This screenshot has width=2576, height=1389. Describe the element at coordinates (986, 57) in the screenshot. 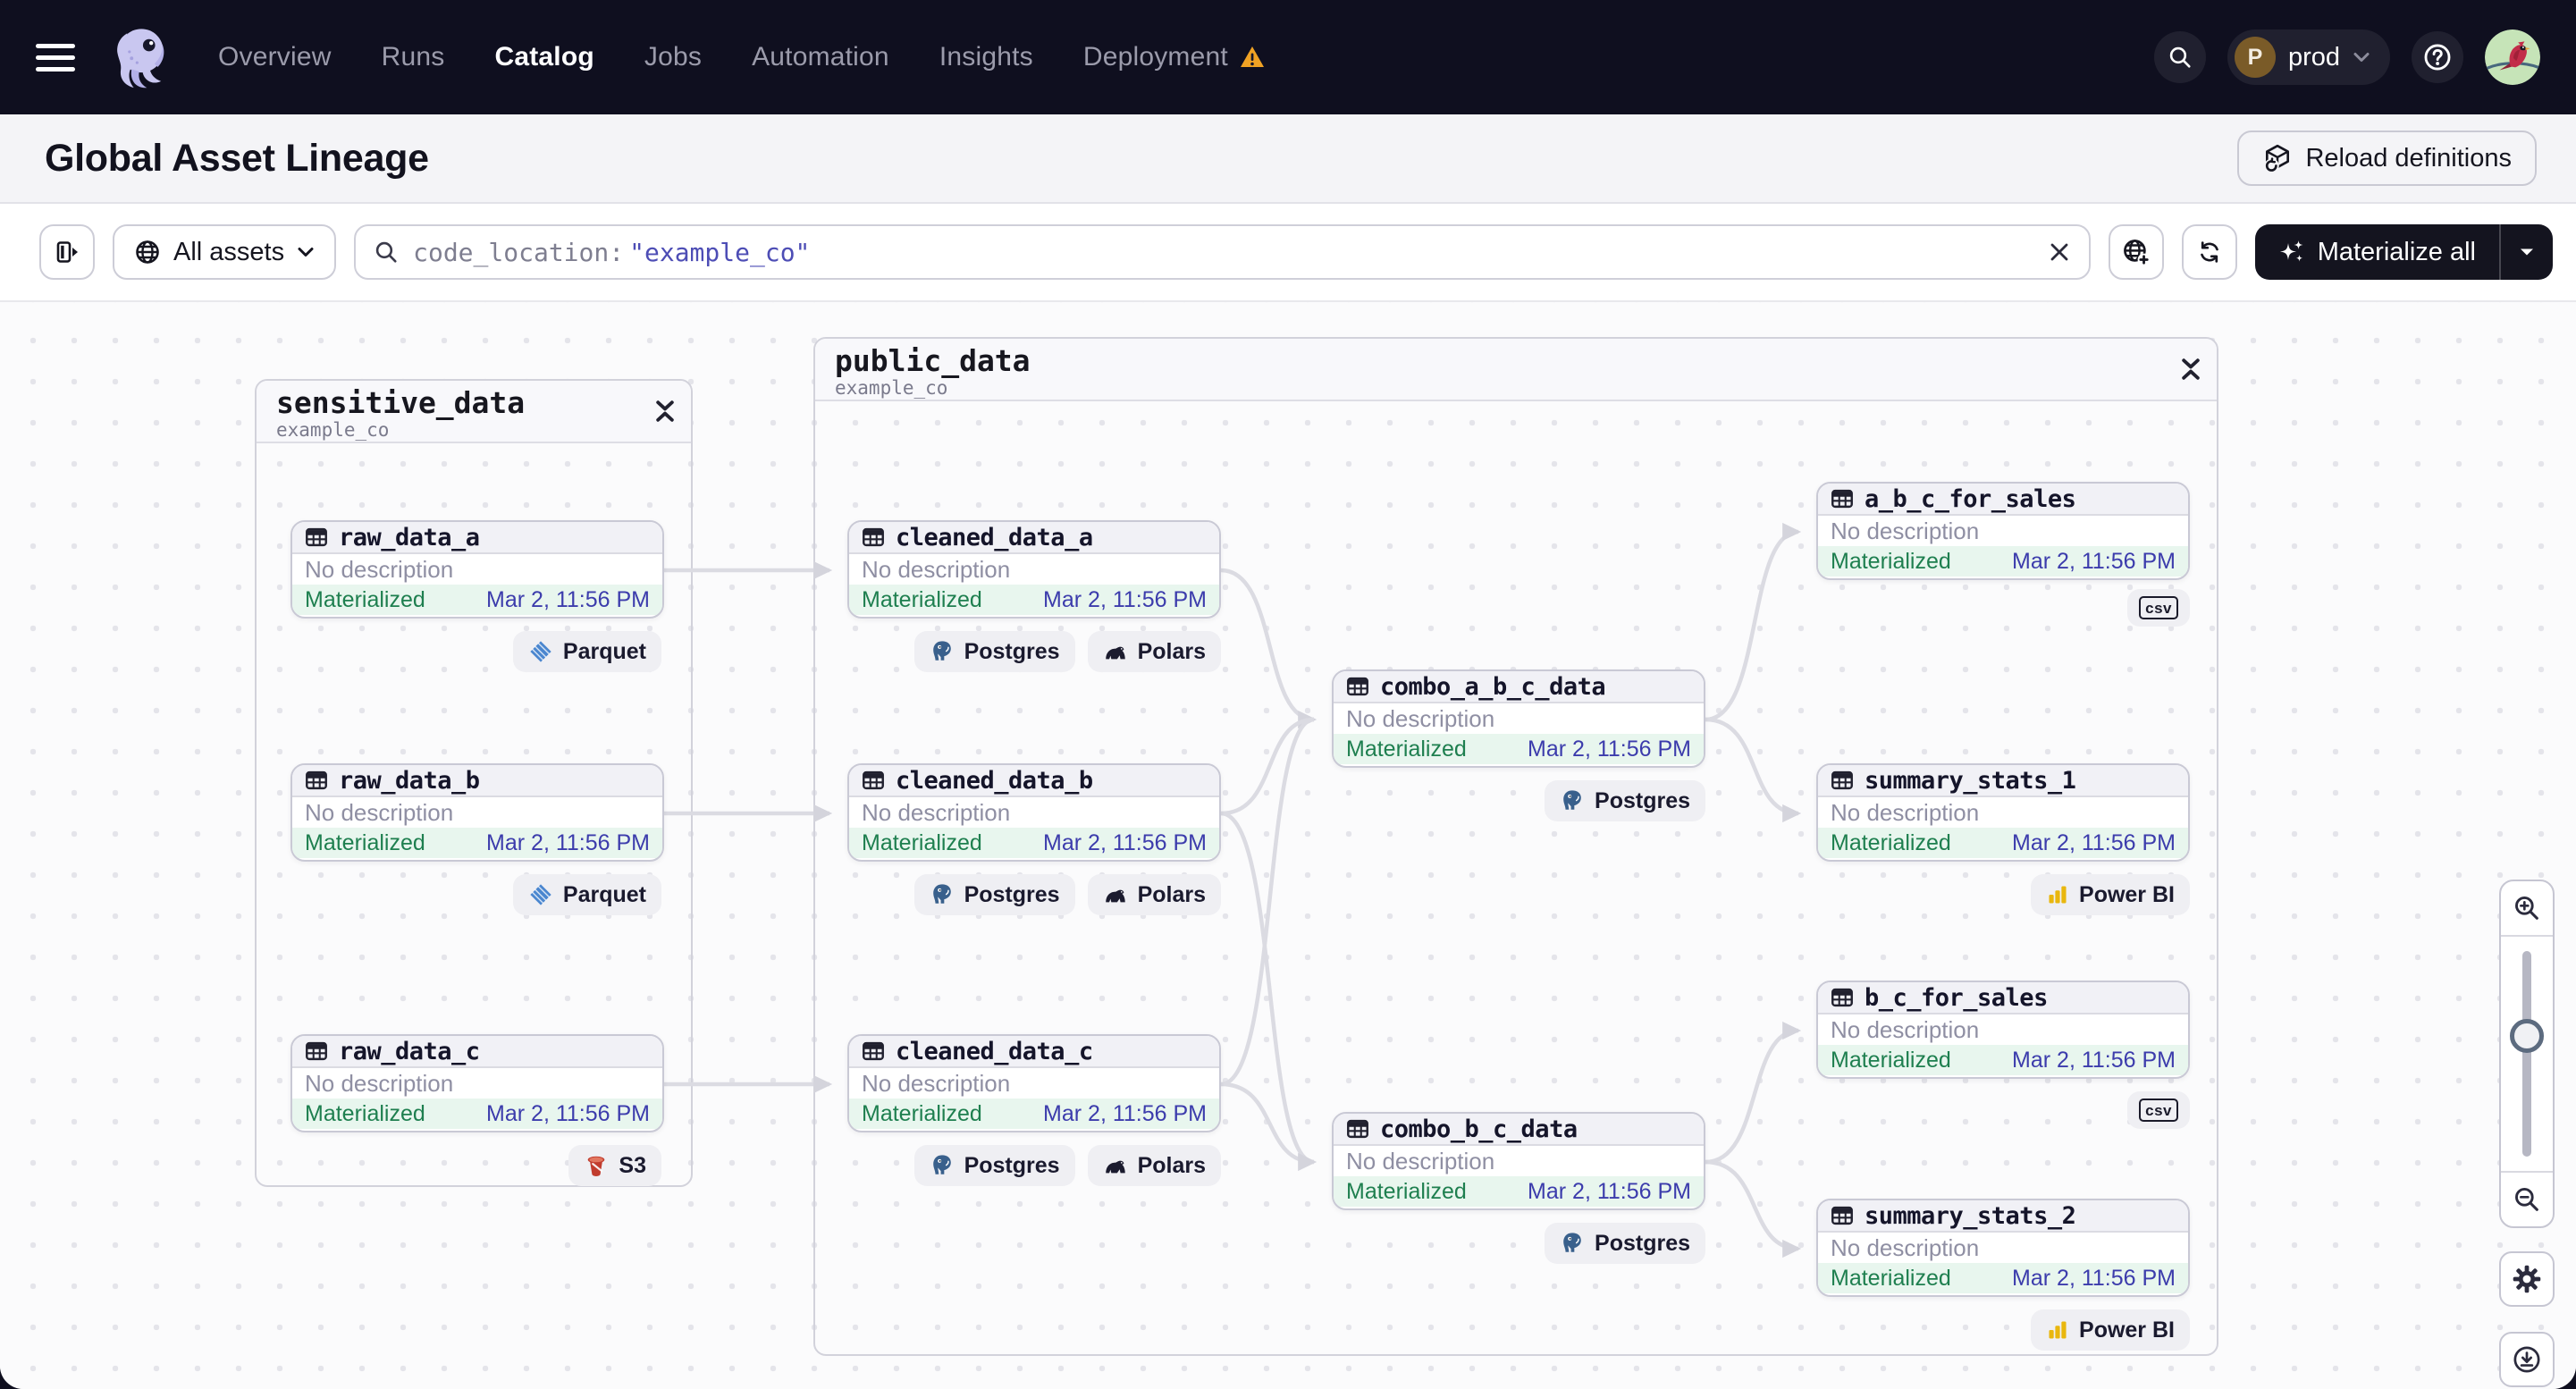

I see `nav-item-insights: Insights` at that location.